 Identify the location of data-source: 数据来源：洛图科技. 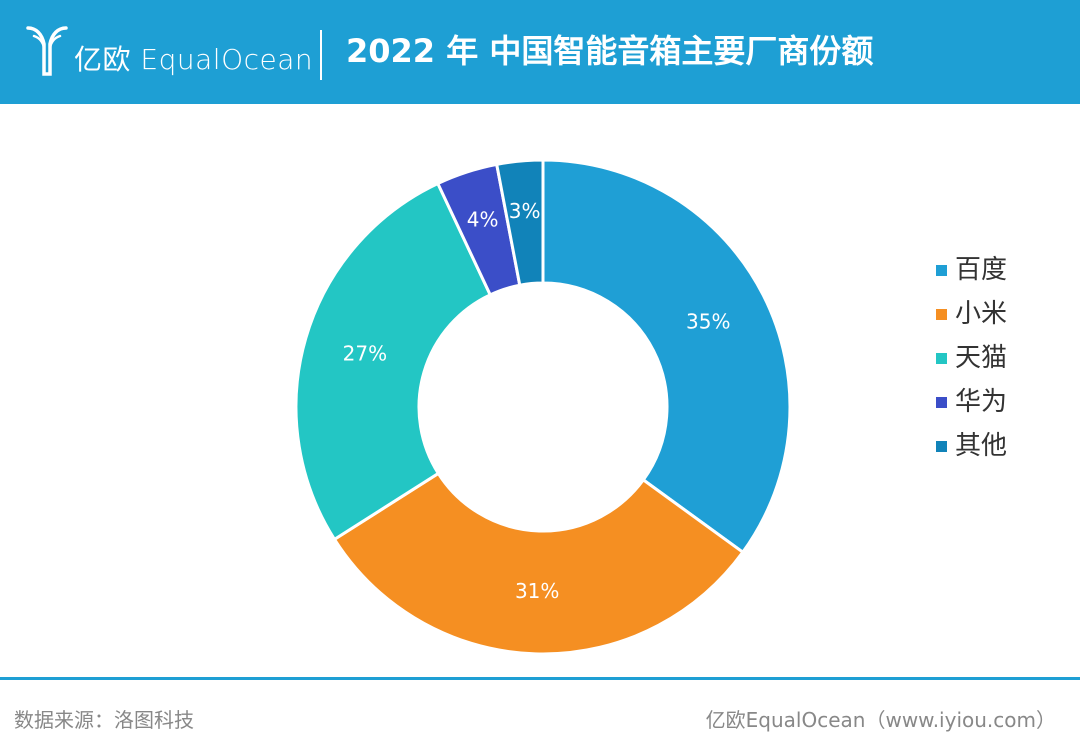
(104, 720).